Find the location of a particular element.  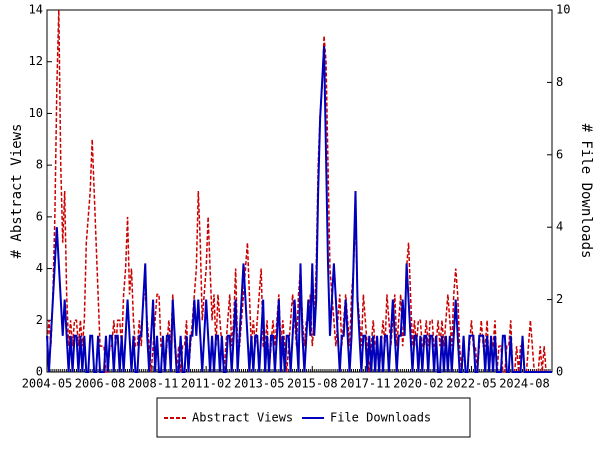

x-tick-label: 2004-05 is located at coordinates (47, 384).